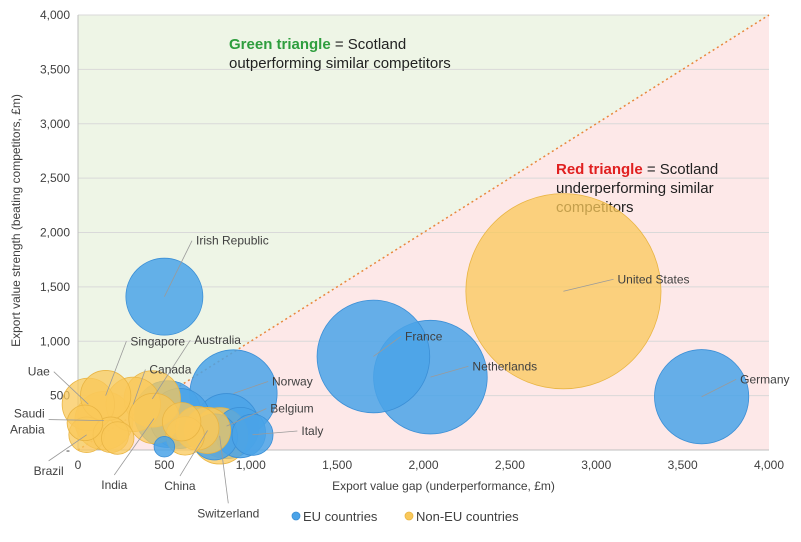 The height and width of the screenshot is (542, 801). I want to click on label-india: India, so click(114, 485).